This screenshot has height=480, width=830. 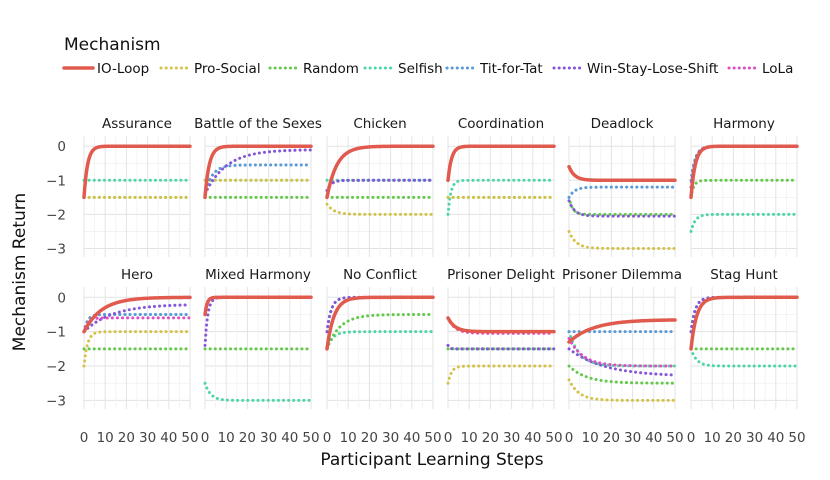 I want to click on panel-prisoner-dilemma: Prisoner Dilemma 0 10 20 30 40 50, so click(x=623, y=356).